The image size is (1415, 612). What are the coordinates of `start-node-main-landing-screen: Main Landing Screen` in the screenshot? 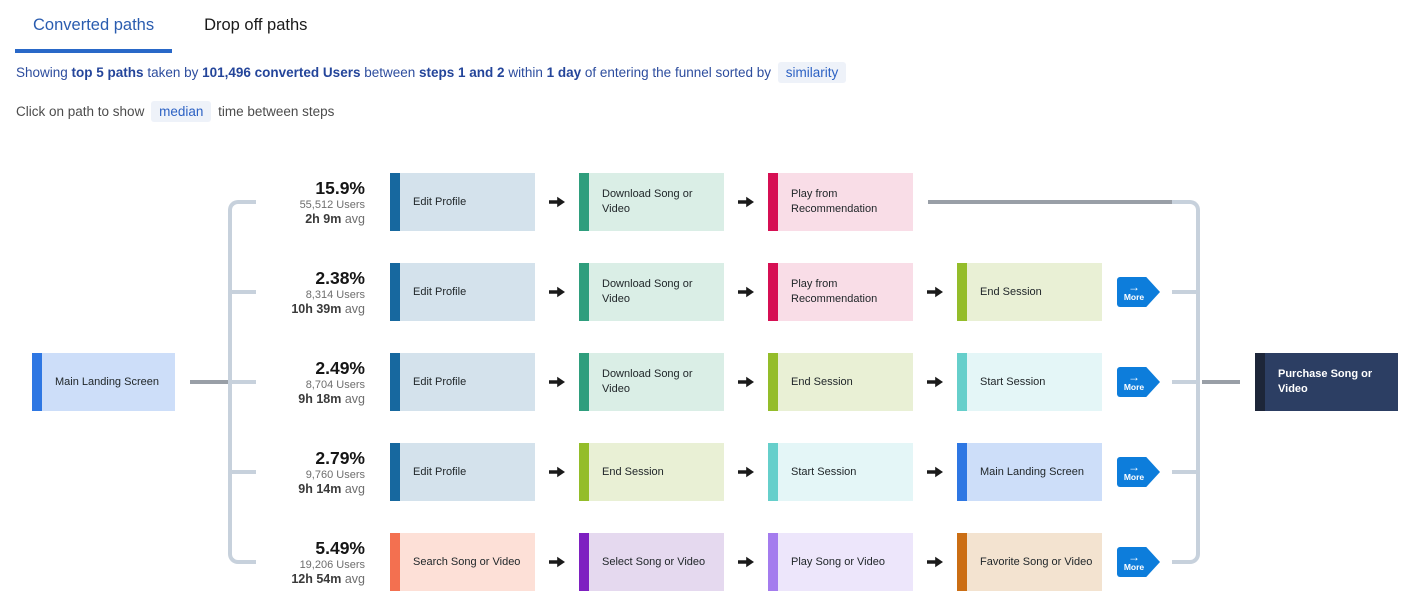 It's located at (103, 382).